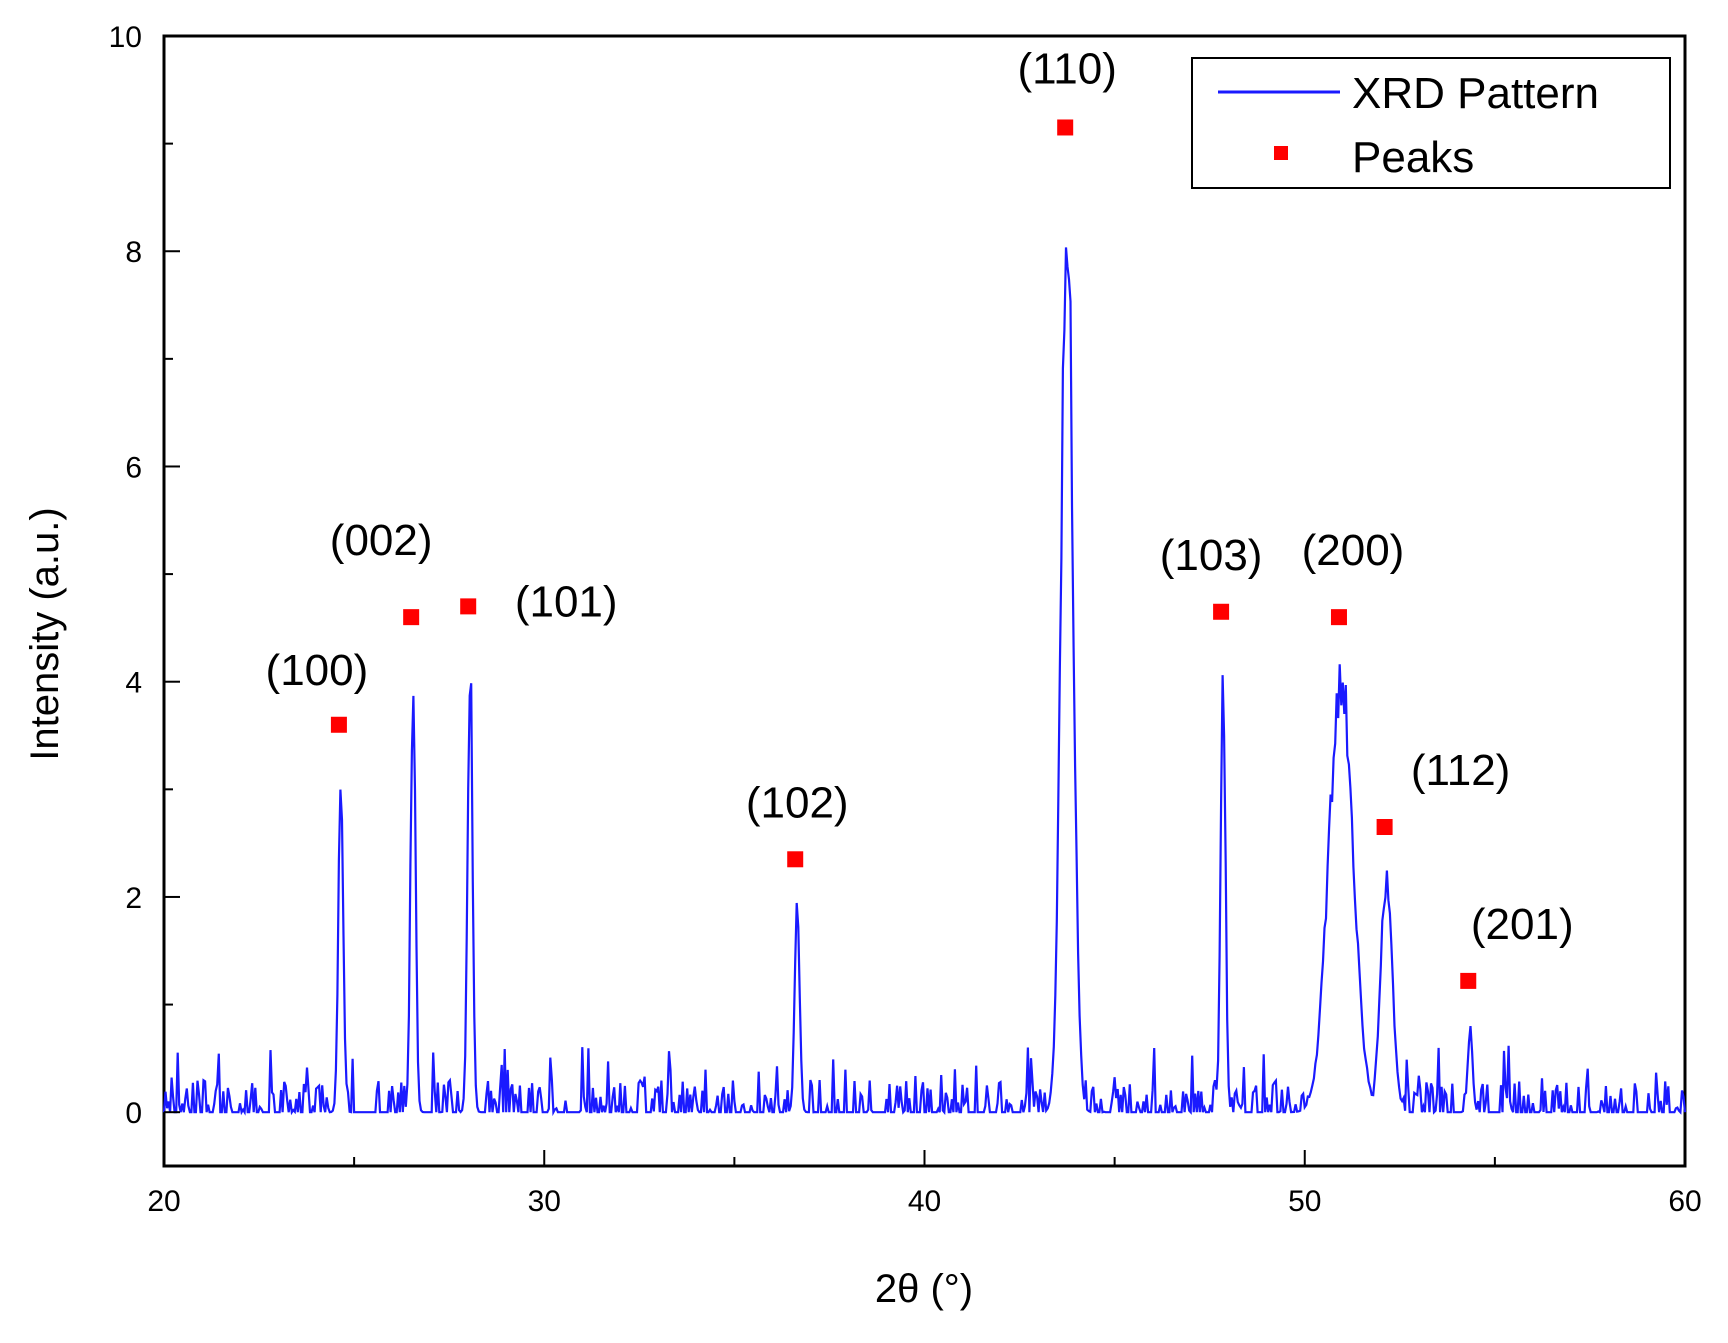  What do you see at coordinates (1353, 550) in the screenshot?
I see `peak-label: (200)` at bounding box center [1353, 550].